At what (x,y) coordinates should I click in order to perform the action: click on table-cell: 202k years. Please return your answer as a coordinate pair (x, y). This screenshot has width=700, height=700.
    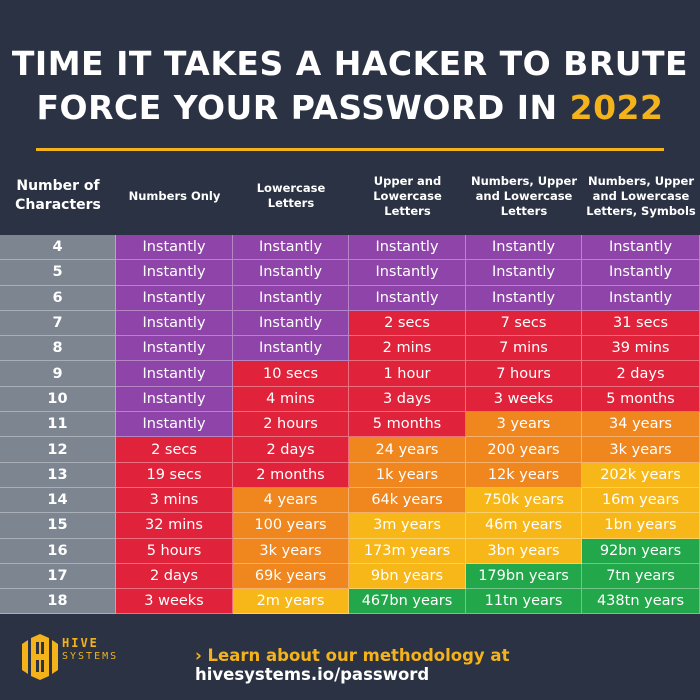
    Looking at the image, I should click on (641, 475).